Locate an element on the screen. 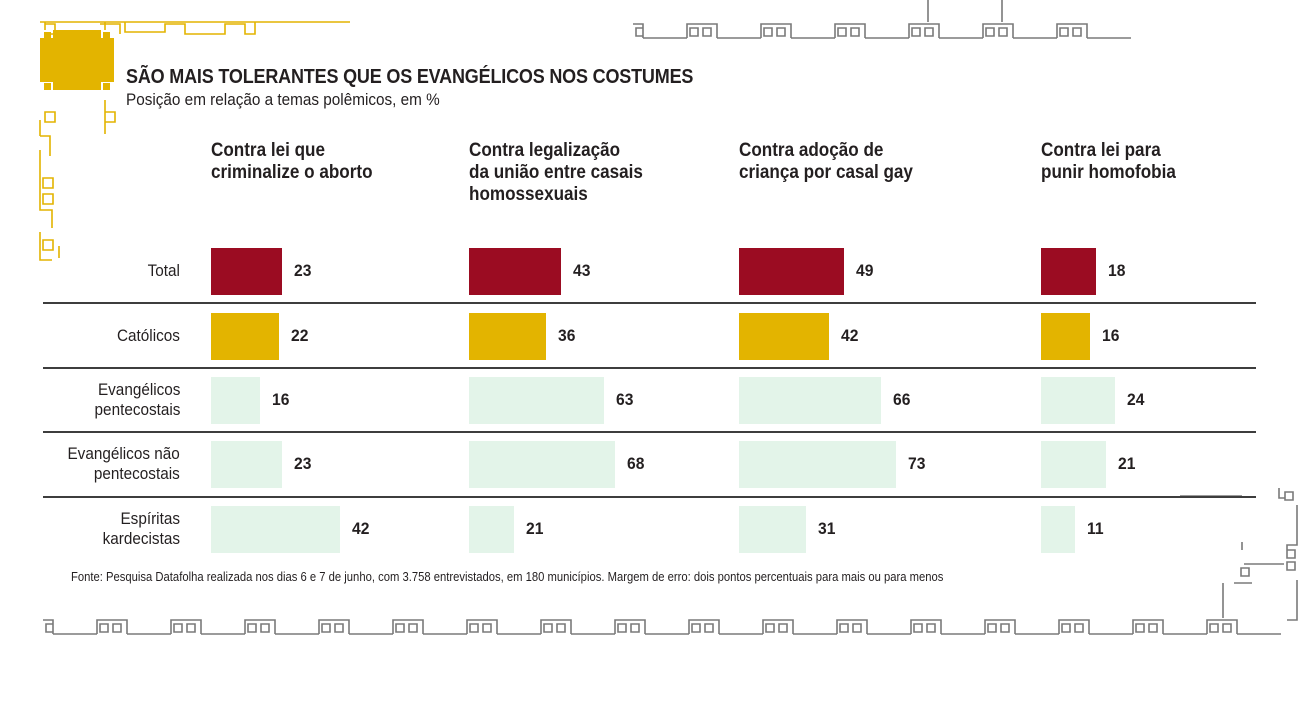  column-heading-line: criança por casal gay is located at coordinates (826, 172).